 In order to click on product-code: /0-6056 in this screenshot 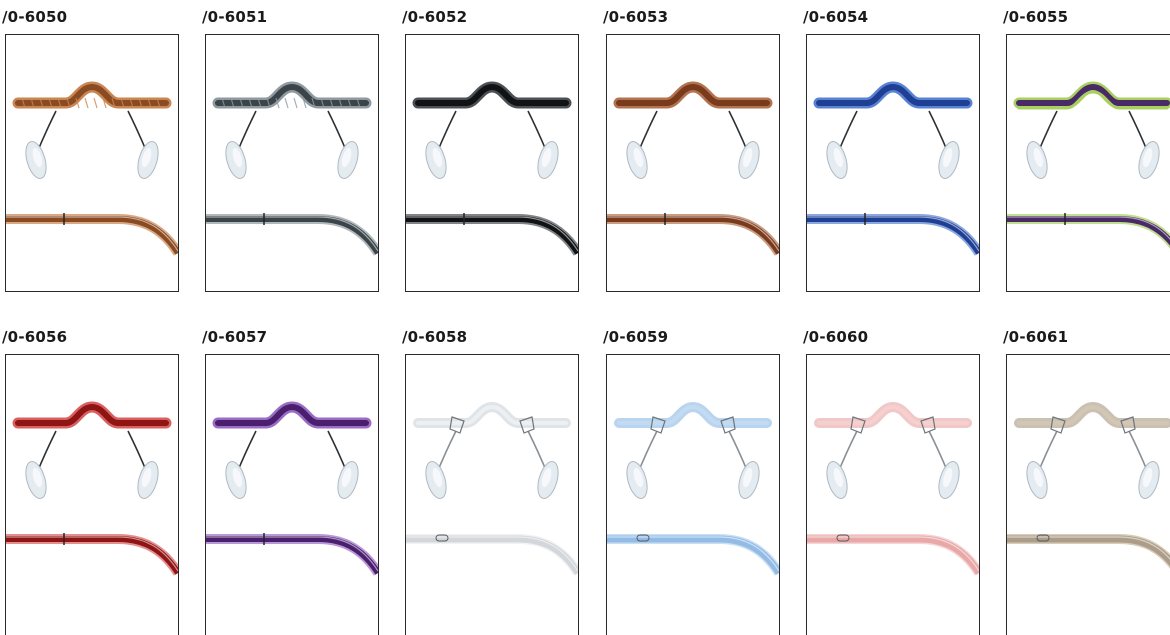, I will do `click(35, 337)`.